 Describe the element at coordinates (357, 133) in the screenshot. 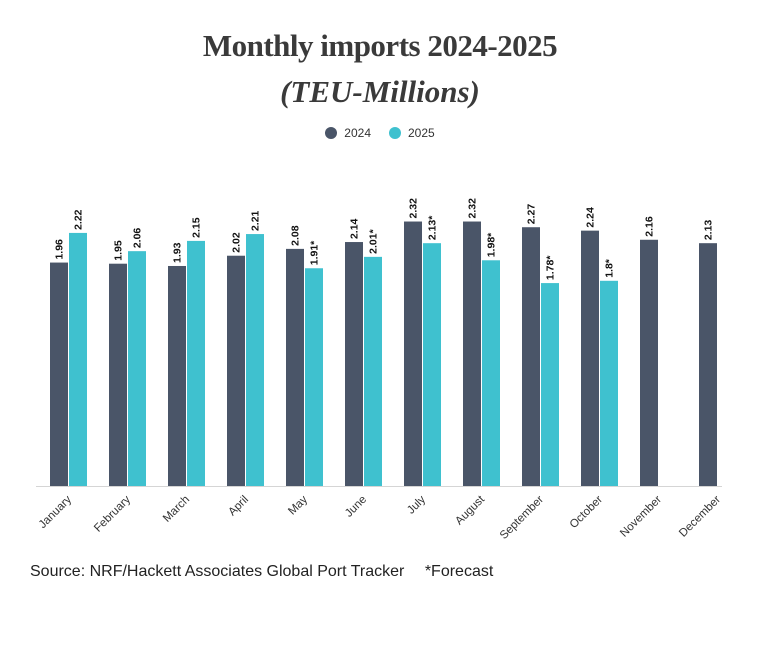

I see `legend-label-2024: 2024` at that location.